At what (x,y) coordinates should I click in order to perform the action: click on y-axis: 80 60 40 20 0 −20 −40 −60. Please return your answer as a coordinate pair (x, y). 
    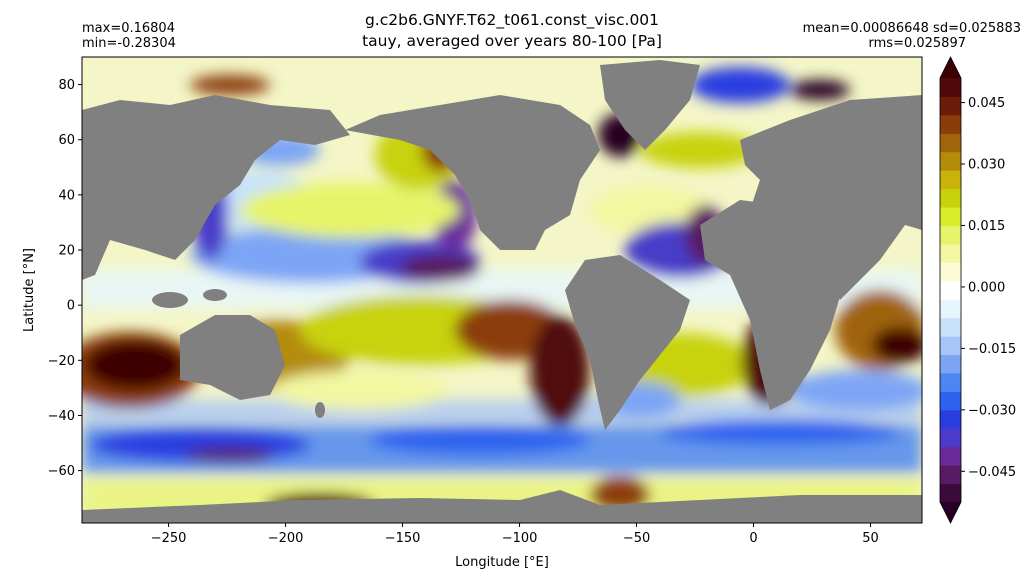
    Looking at the image, I should click on (65, 278).